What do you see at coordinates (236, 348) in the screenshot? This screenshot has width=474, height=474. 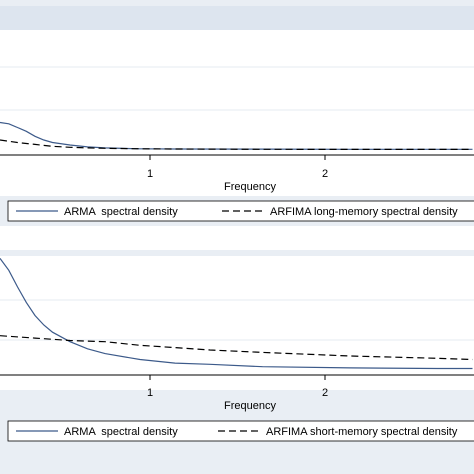 I see `series-2-2-line` at bounding box center [236, 348].